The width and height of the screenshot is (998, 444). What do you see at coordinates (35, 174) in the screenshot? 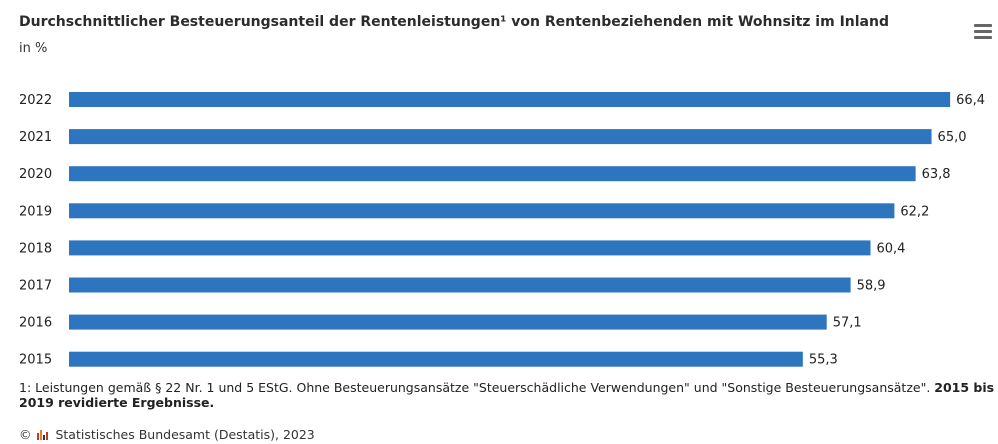
I see `category-label: 2020` at bounding box center [35, 174].